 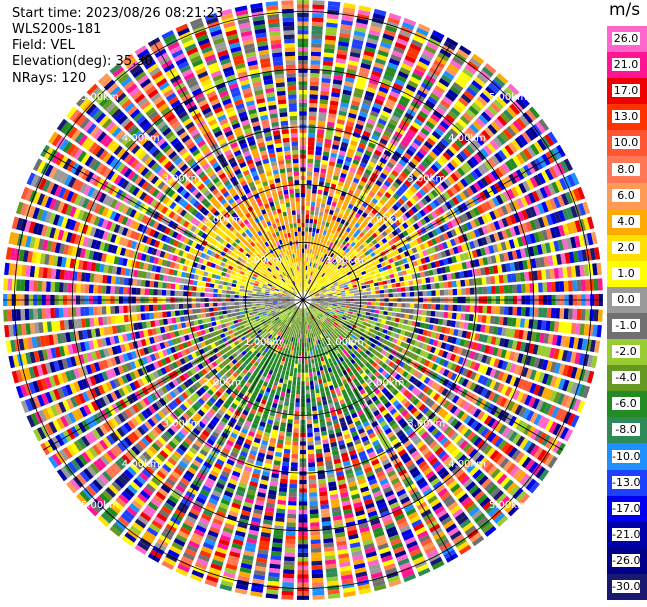 What do you see at coordinates (43, 45) in the screenshot?
I see `field-text: Field: VEL` at bounding box center [43, 45].